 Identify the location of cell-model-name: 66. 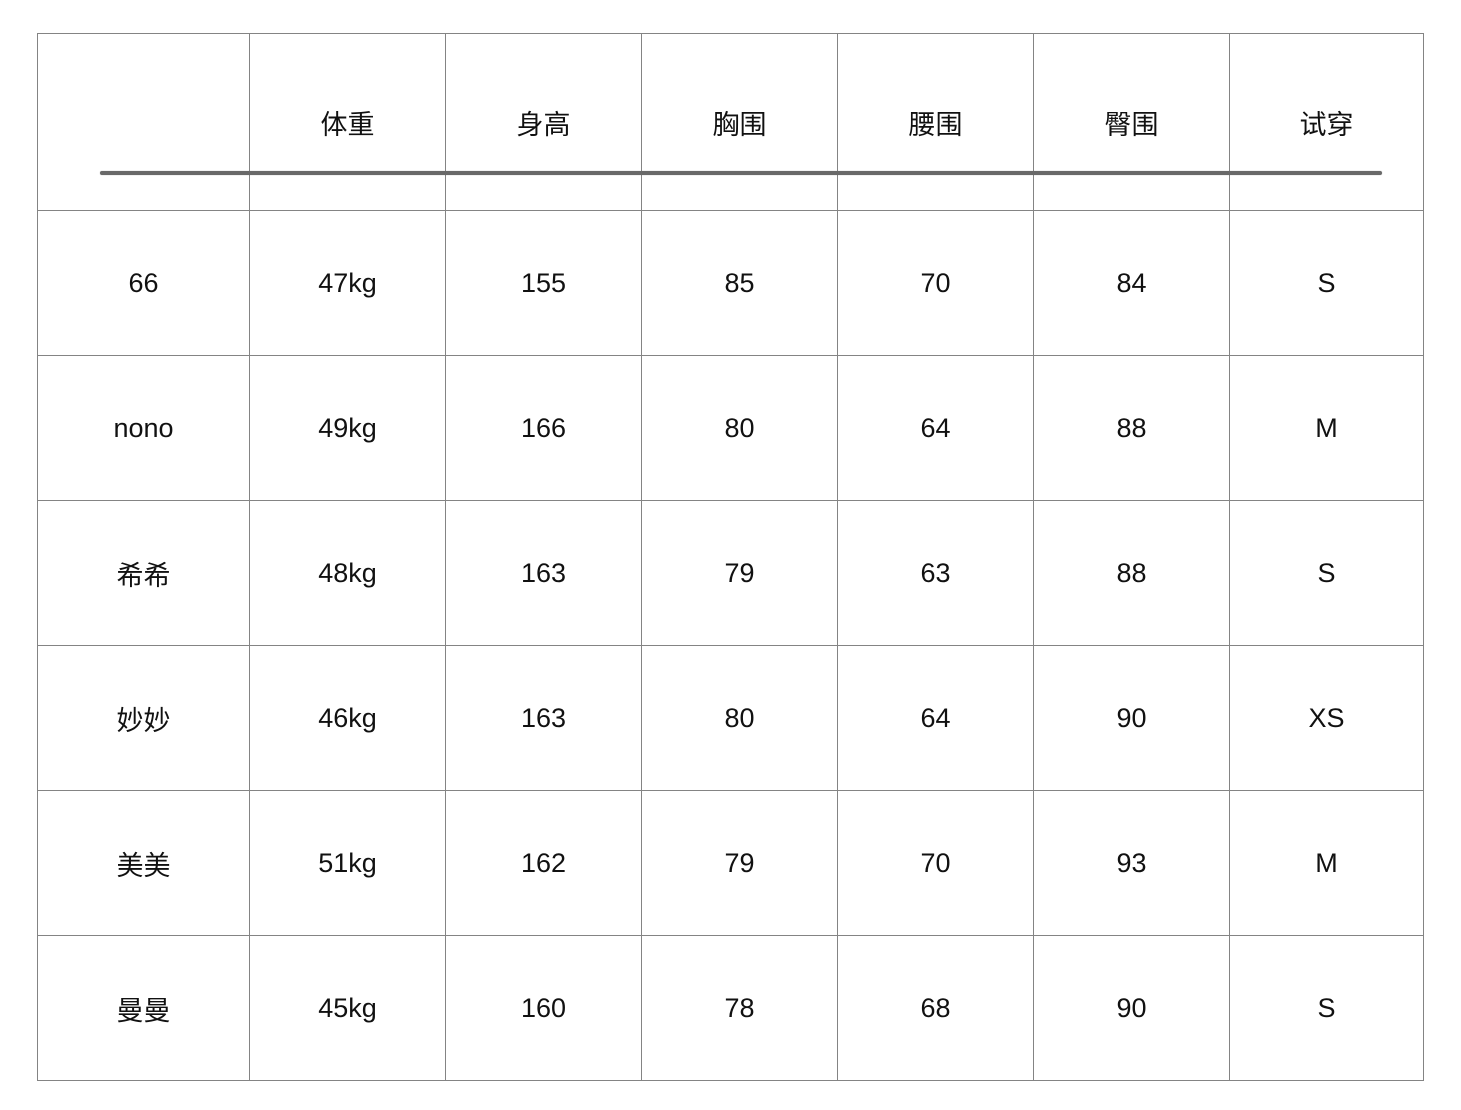
(143, 283).